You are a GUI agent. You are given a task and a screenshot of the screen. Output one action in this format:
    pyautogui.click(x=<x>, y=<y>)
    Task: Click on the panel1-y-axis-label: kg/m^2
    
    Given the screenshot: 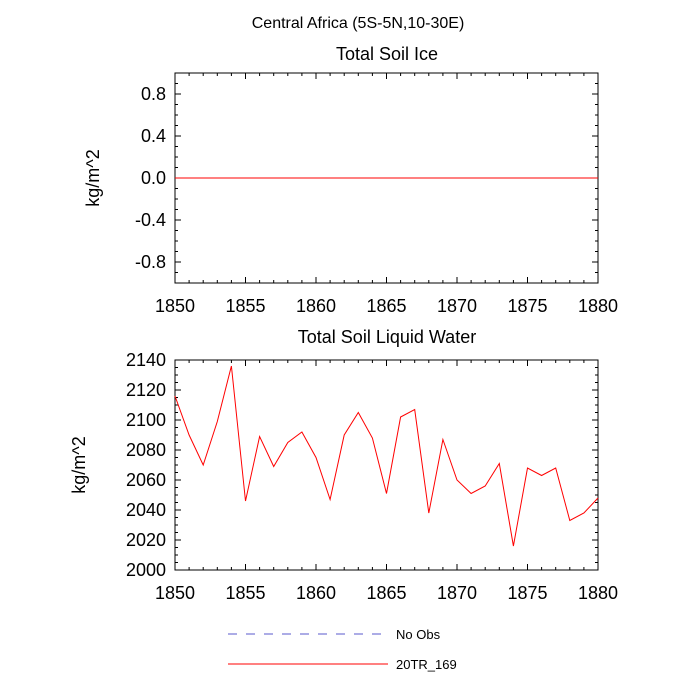 What is the action you would take?
    pyautogui.click(x=93, y=177)
    